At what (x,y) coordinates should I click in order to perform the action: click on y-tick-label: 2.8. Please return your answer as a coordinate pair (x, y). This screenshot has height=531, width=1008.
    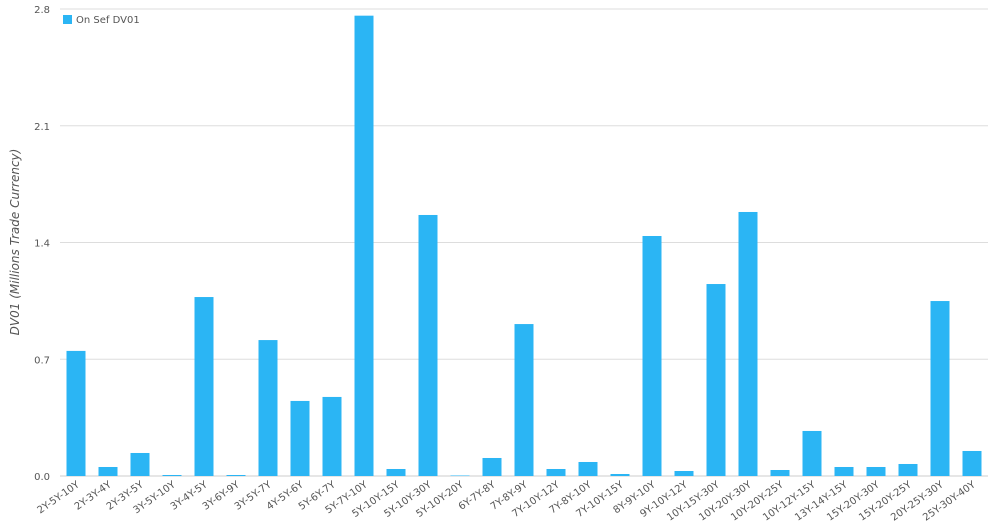
    Looking at the image, I should click on (42, 10).